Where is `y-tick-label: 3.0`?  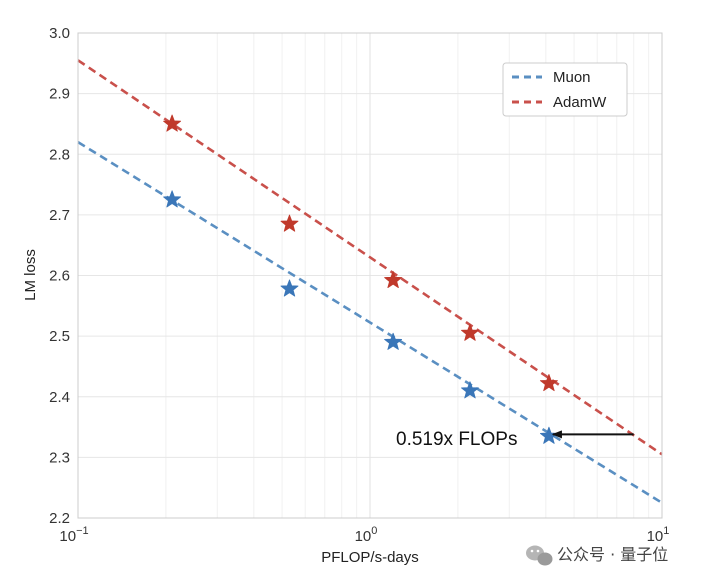
y-tick-label: 3.0 is located at coordinates (59, 33).